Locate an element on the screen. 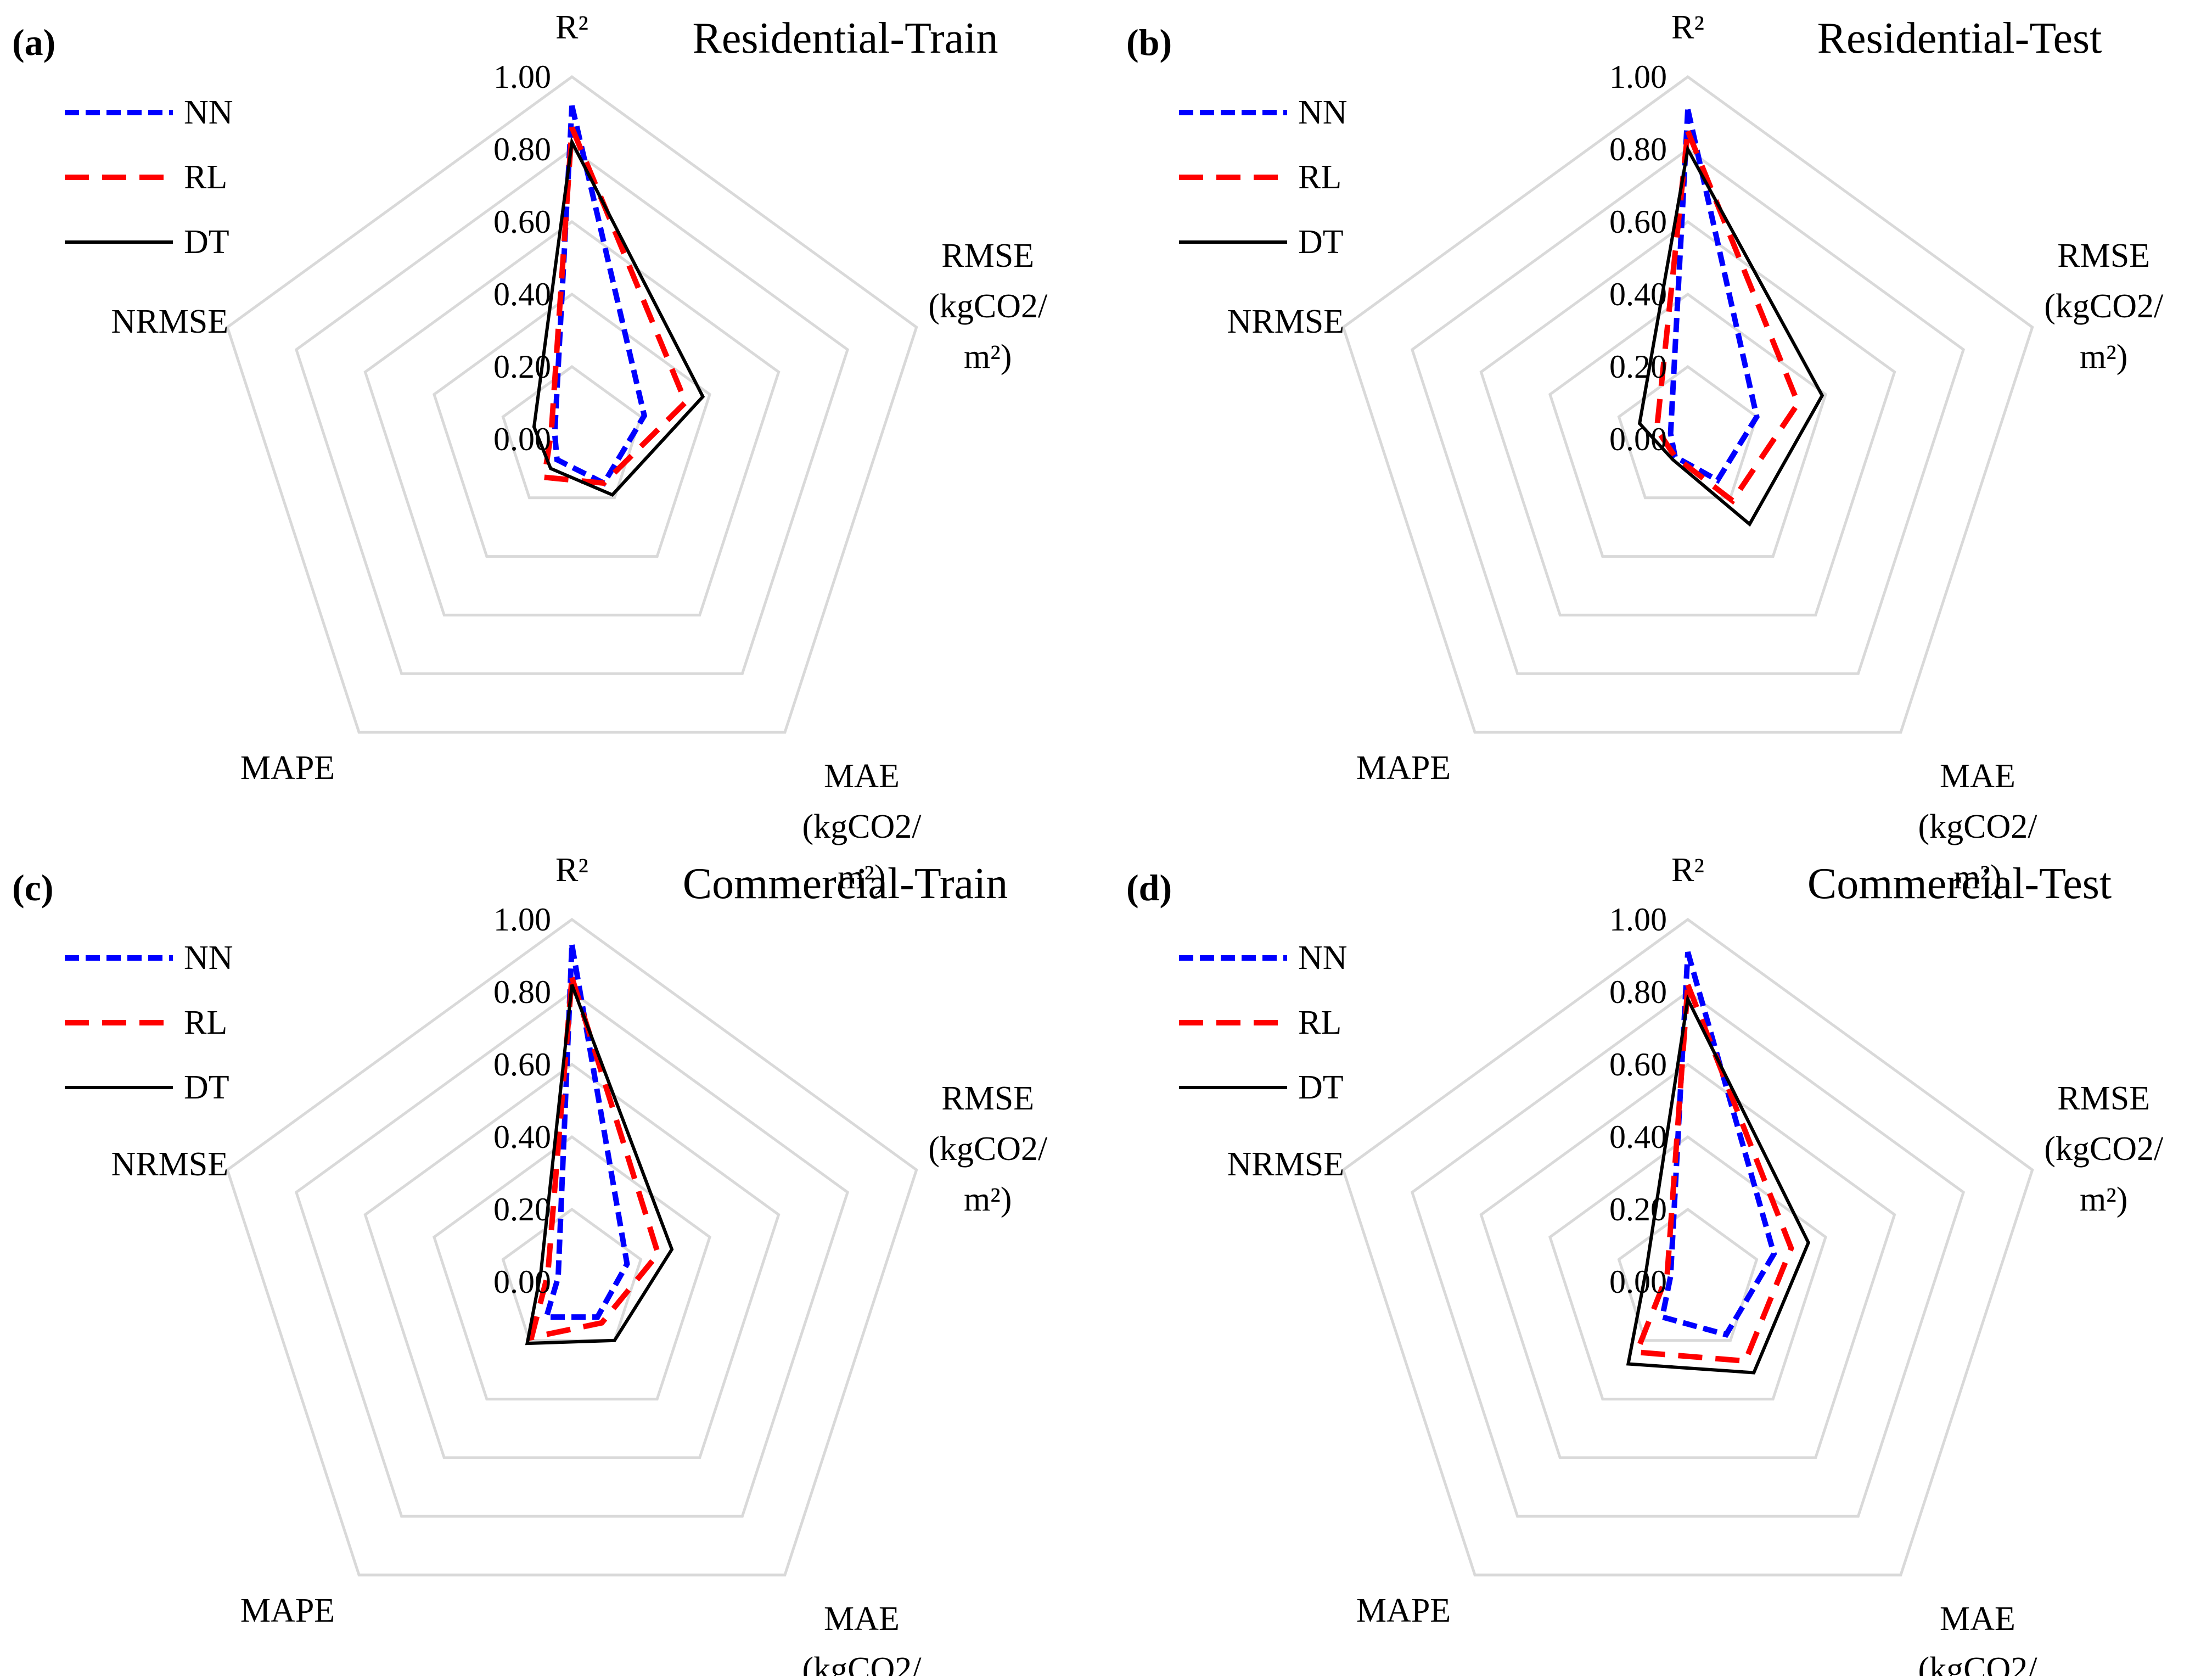  panel-label: (a) is located at coordinates (33, 42).